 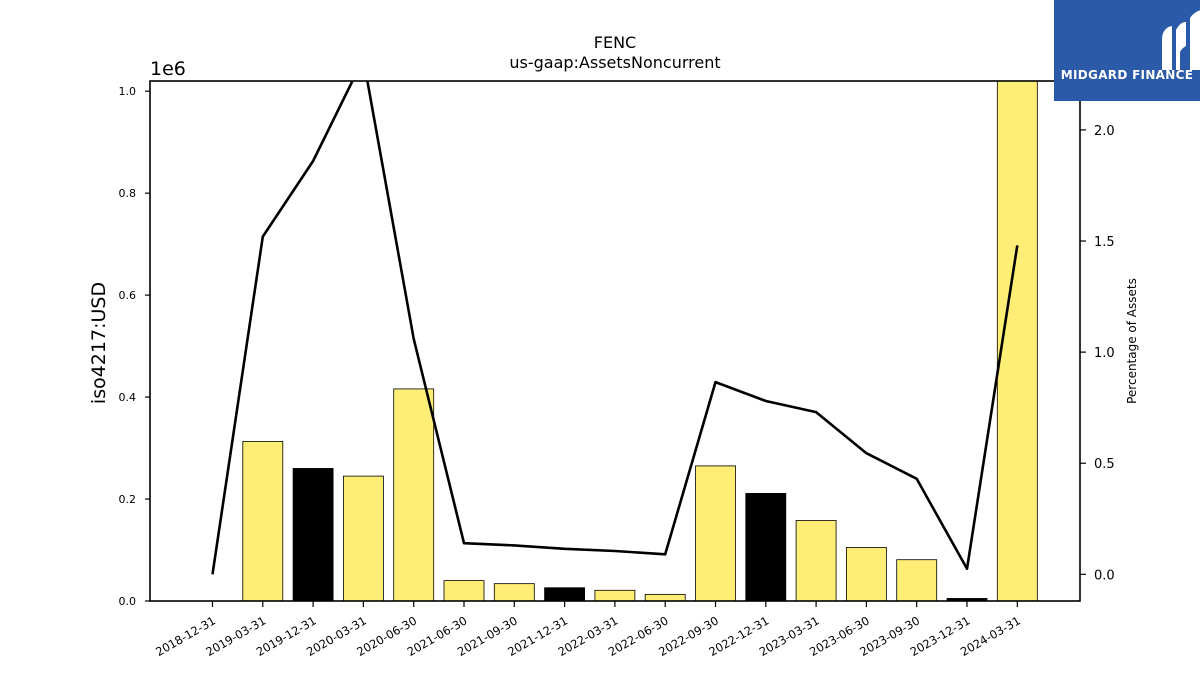 I want to click on y-tick-label: 1.0, so click(x=128, y=91).